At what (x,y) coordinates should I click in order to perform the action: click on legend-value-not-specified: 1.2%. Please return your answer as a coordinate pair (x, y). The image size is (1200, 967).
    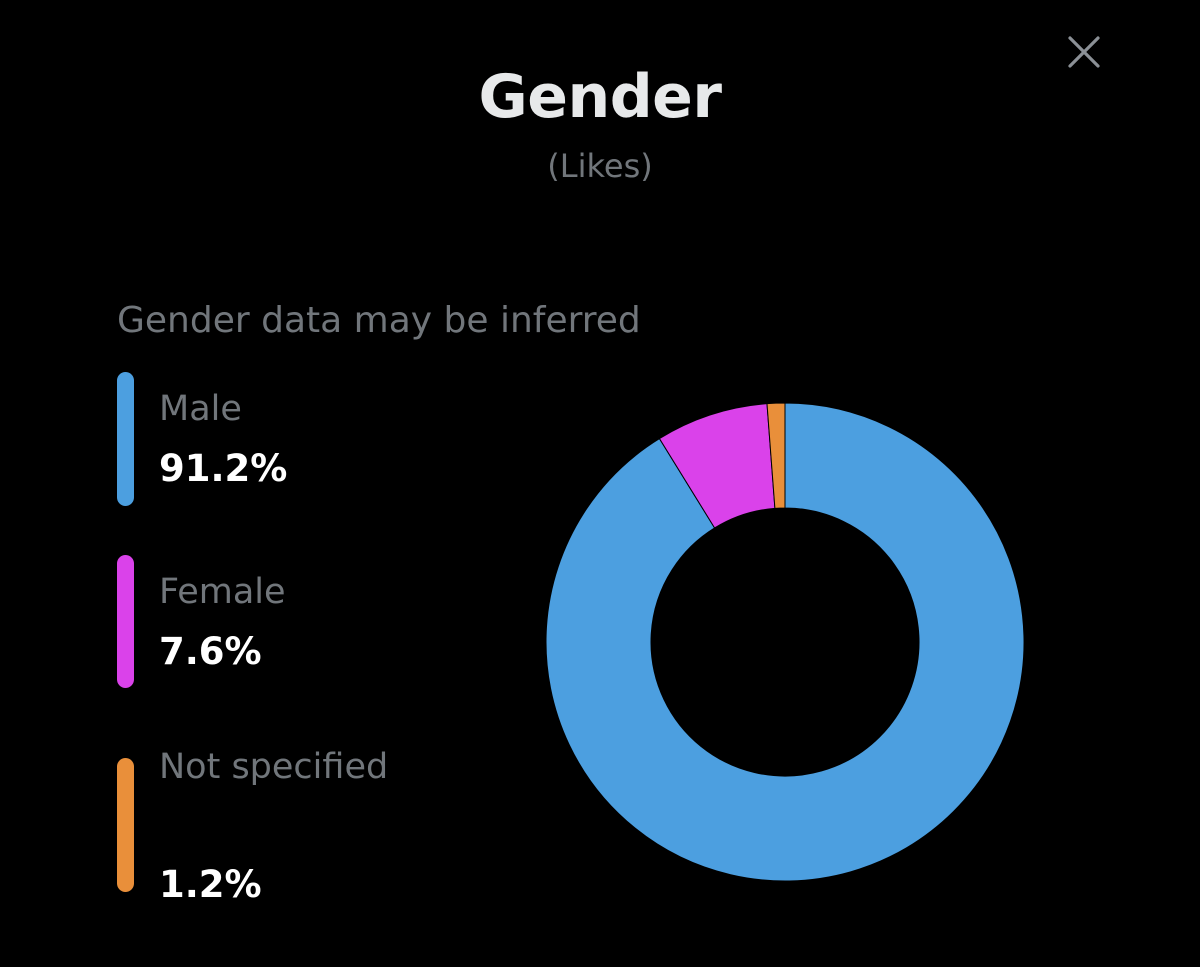
    Looking at the image, I should click on (210, 884).